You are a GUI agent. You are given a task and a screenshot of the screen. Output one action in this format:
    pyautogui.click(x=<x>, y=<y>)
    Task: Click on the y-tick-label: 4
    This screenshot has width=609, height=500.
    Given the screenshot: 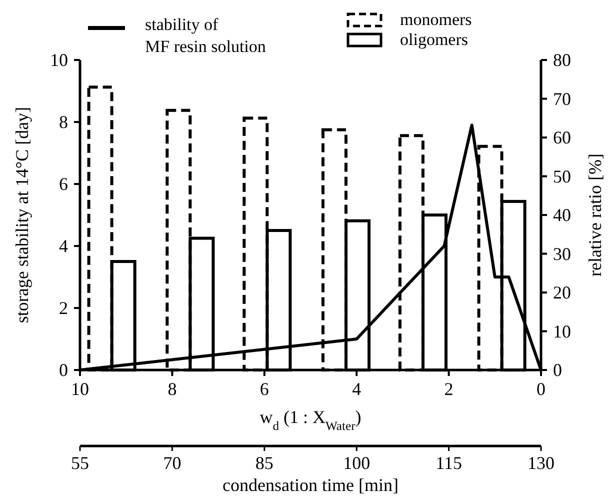 What is the action you would take?
    pyautogui.click(x=63, y=246)
    